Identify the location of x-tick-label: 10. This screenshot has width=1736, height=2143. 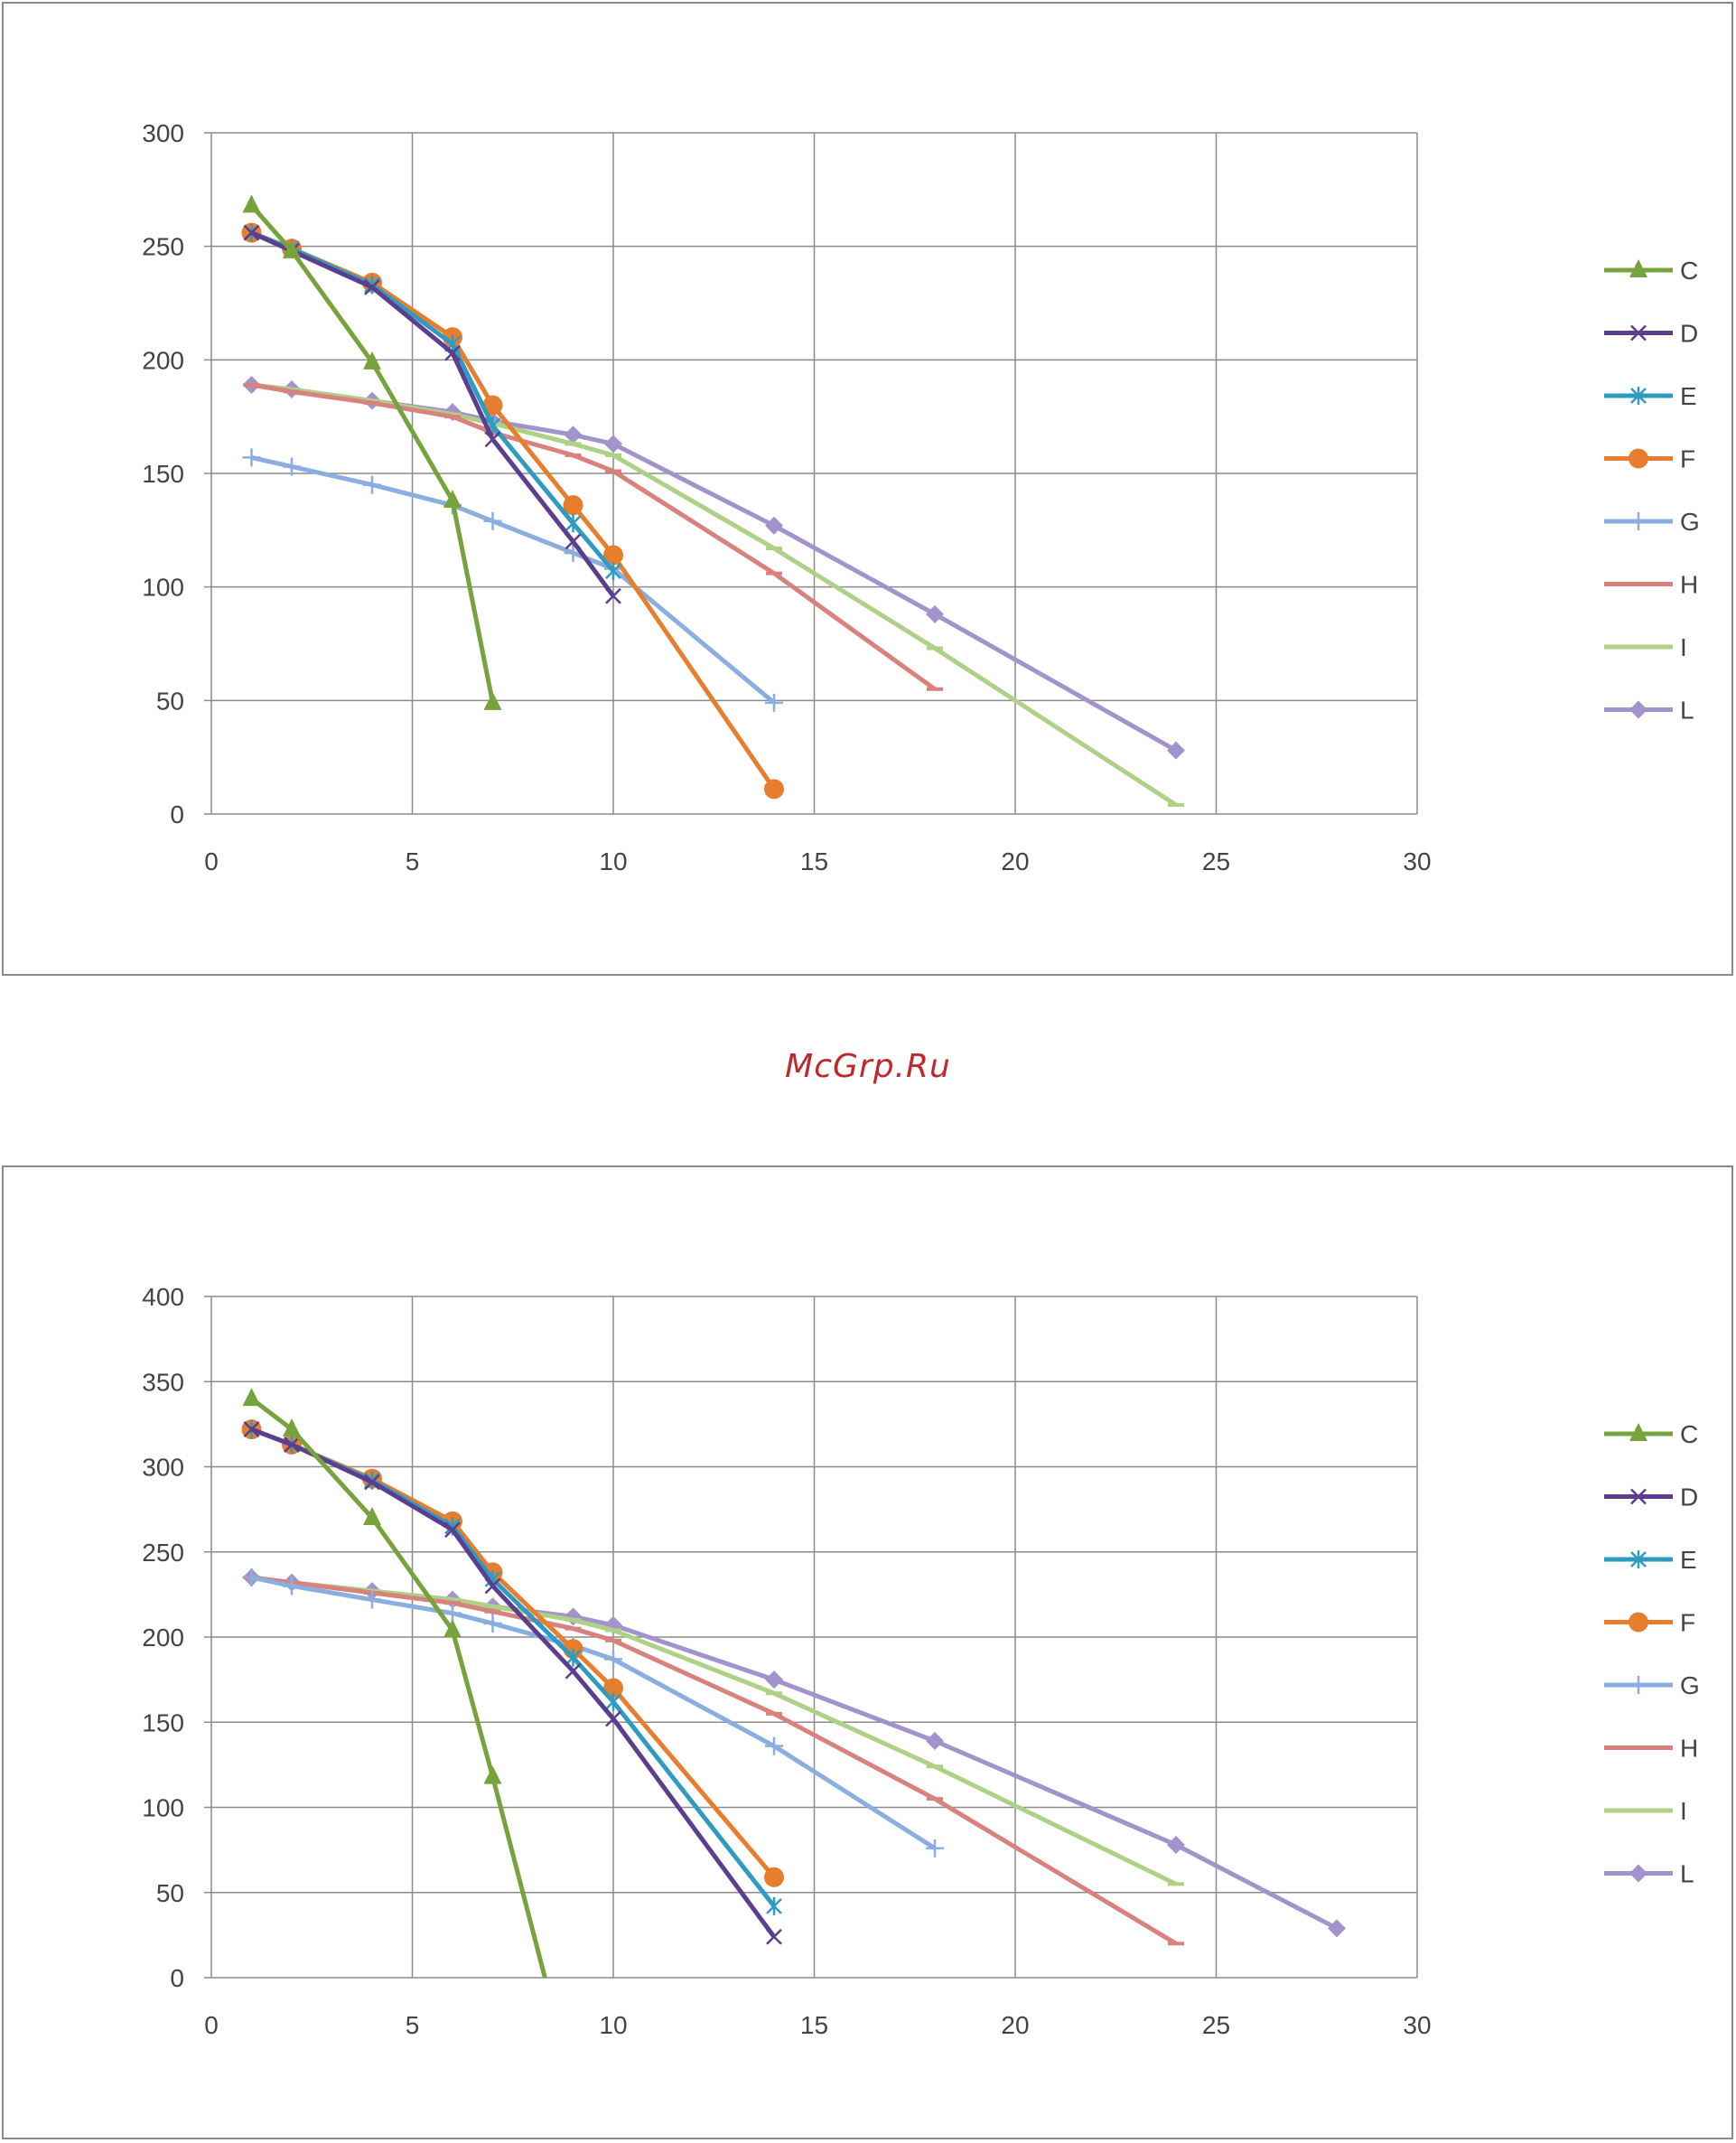
(613, 2025).